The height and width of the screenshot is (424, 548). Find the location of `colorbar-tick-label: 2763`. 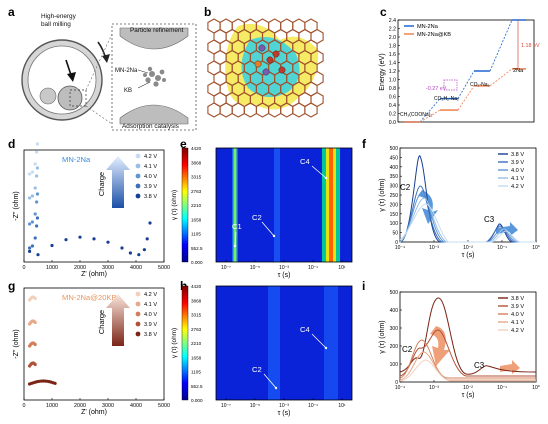

colorbar-tick-label: 2763 is located at coordinates (196, 191).